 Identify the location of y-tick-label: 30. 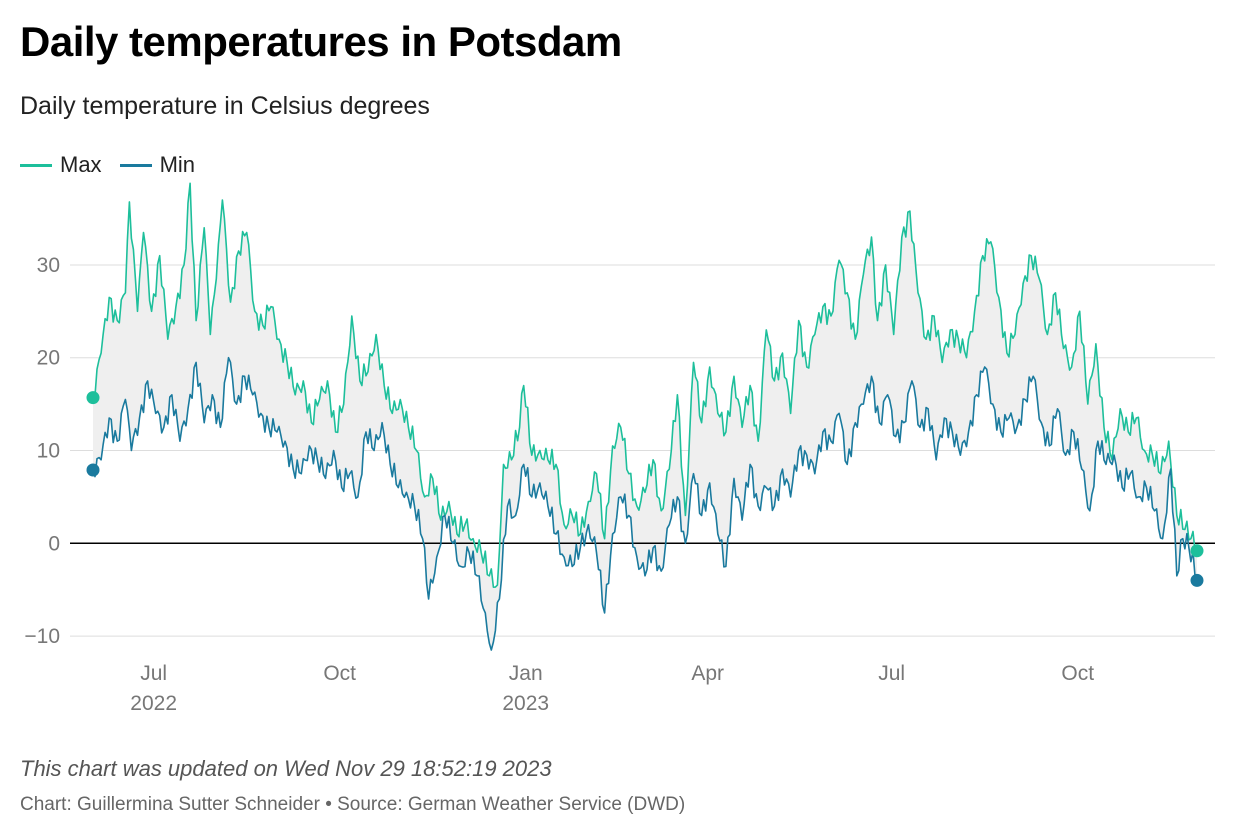
(48, 265).